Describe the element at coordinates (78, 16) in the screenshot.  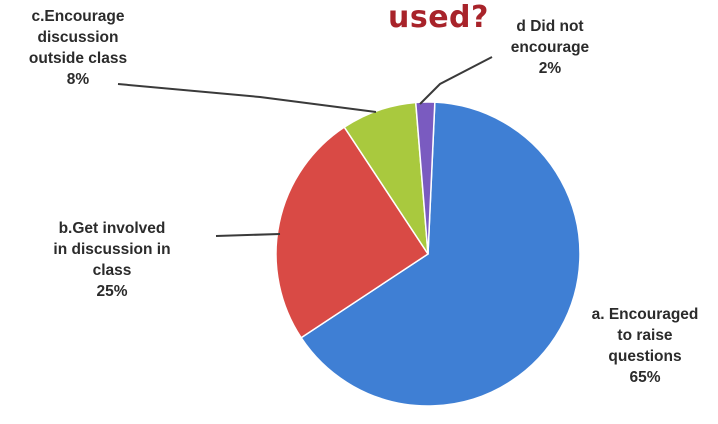
I see `slice-label-line: c.Encourage` at that location.